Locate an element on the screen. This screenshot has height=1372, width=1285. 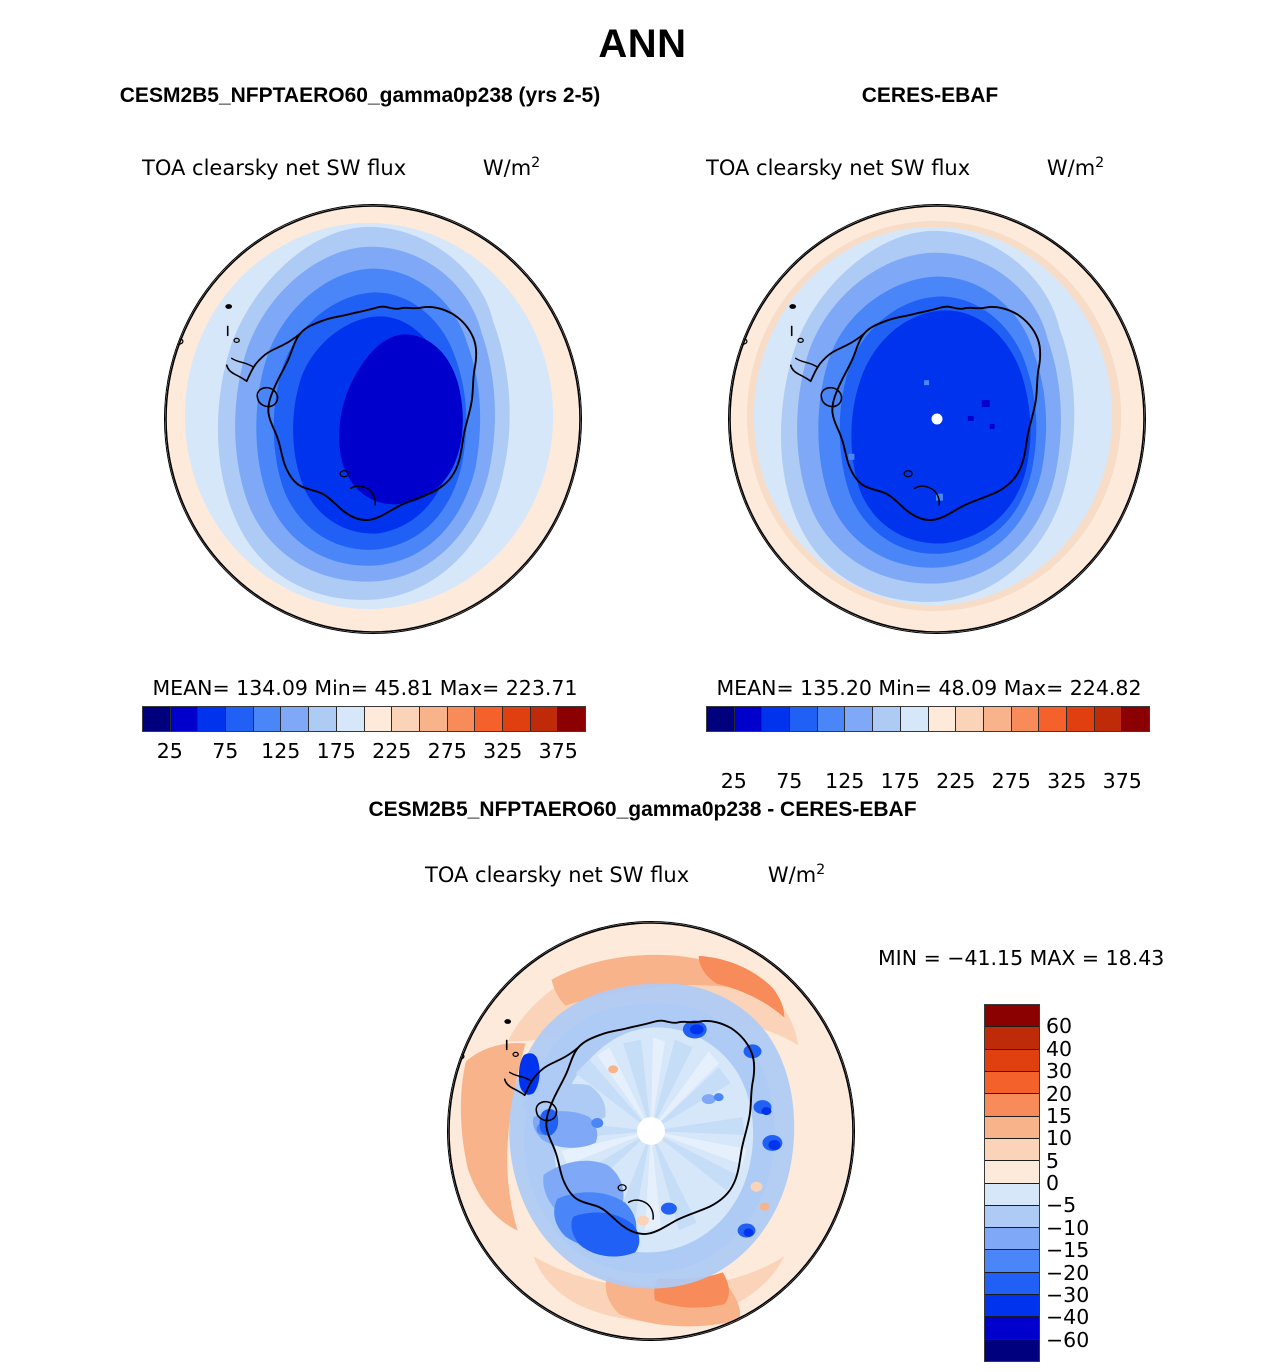
obs-polar-map is located at coordinates (937, 419).